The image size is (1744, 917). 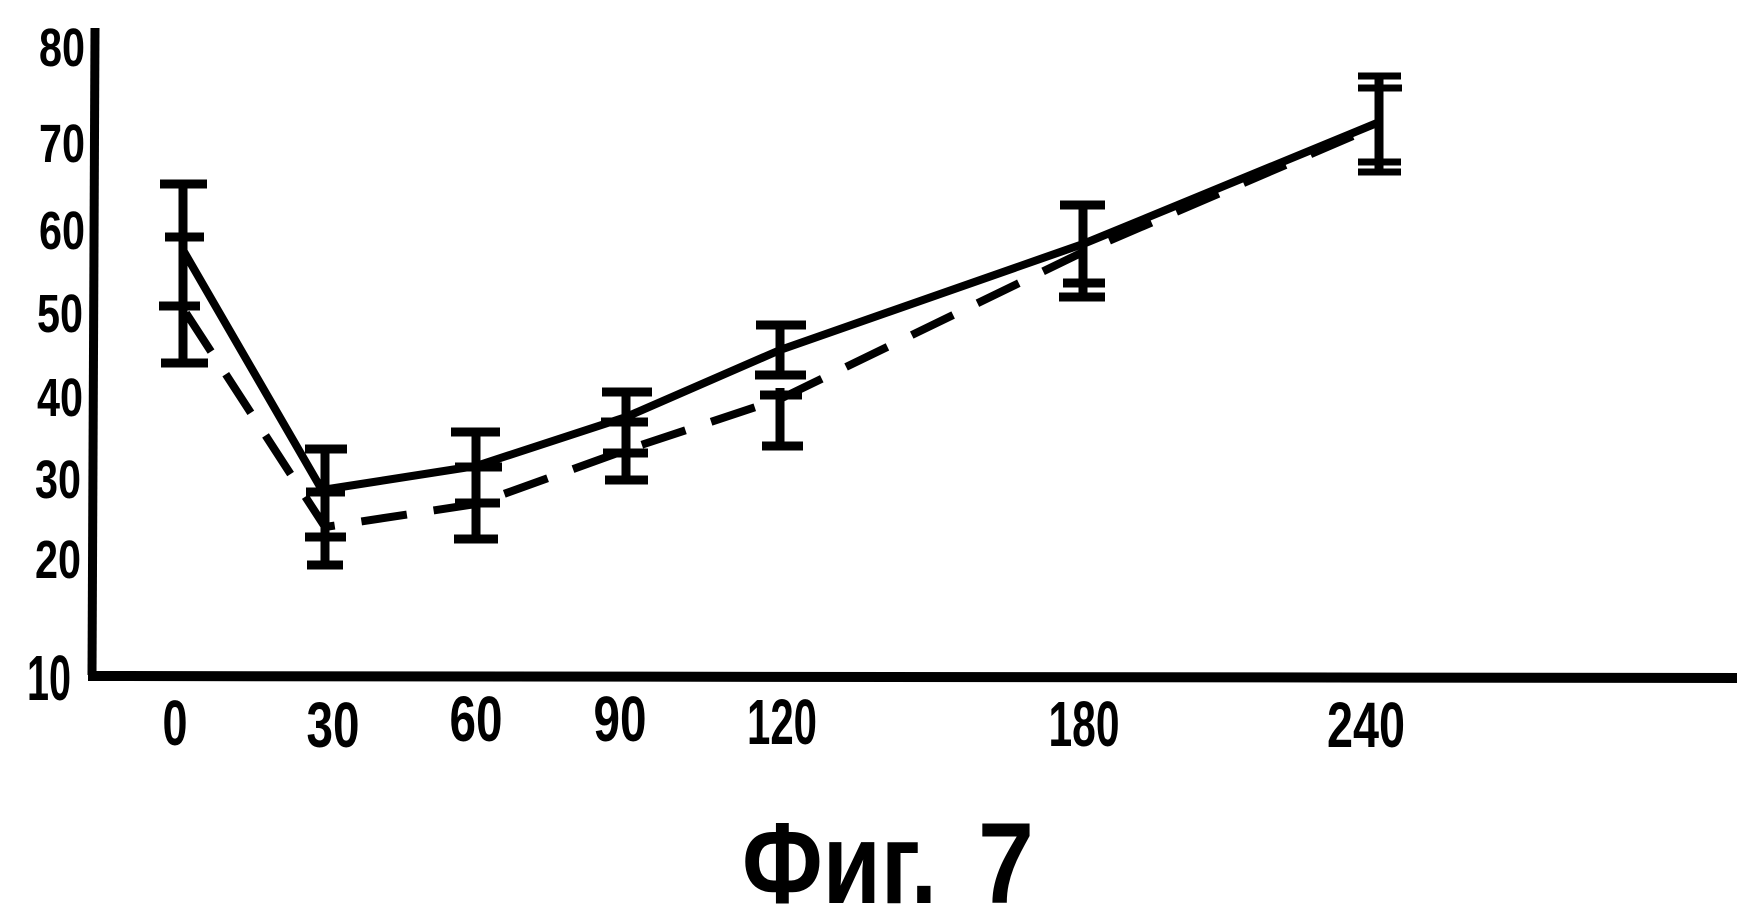 What do you see at coordinates (62, 144) in the screenshot?
I see `svg-text: 70` at bounding box center [62, 144].